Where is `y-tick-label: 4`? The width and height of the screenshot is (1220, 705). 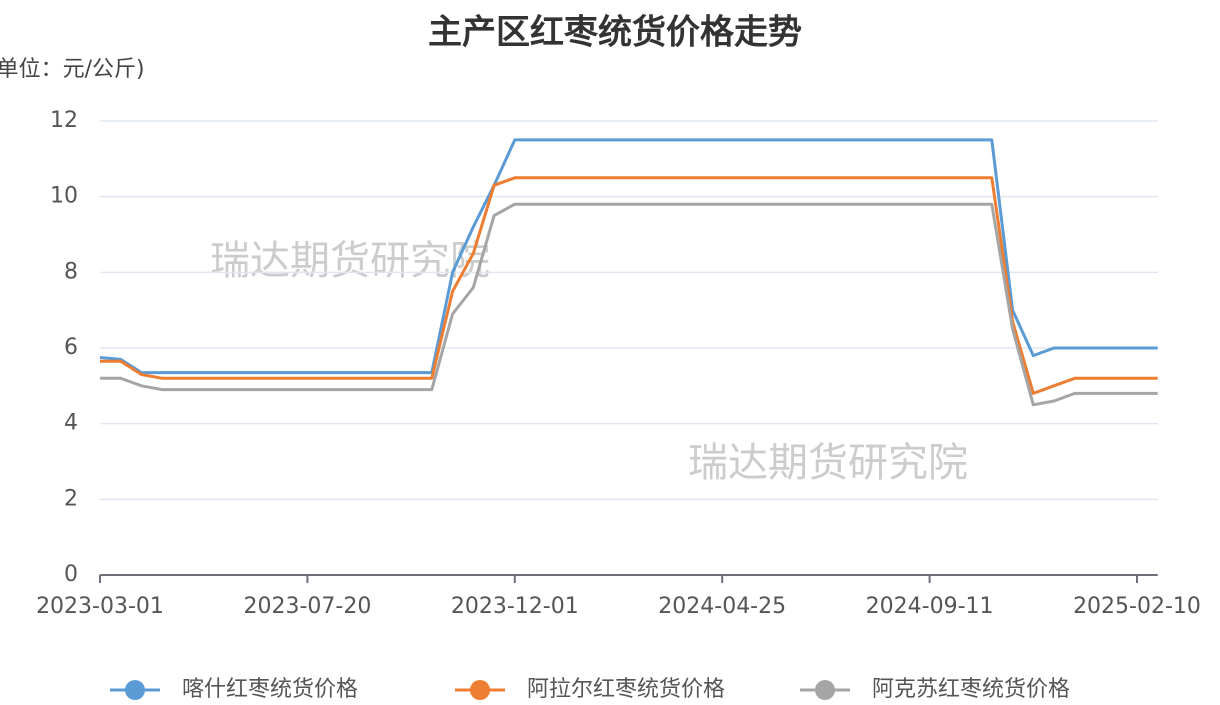
y-tick-label: 4 is located at coordinates (71, 423).